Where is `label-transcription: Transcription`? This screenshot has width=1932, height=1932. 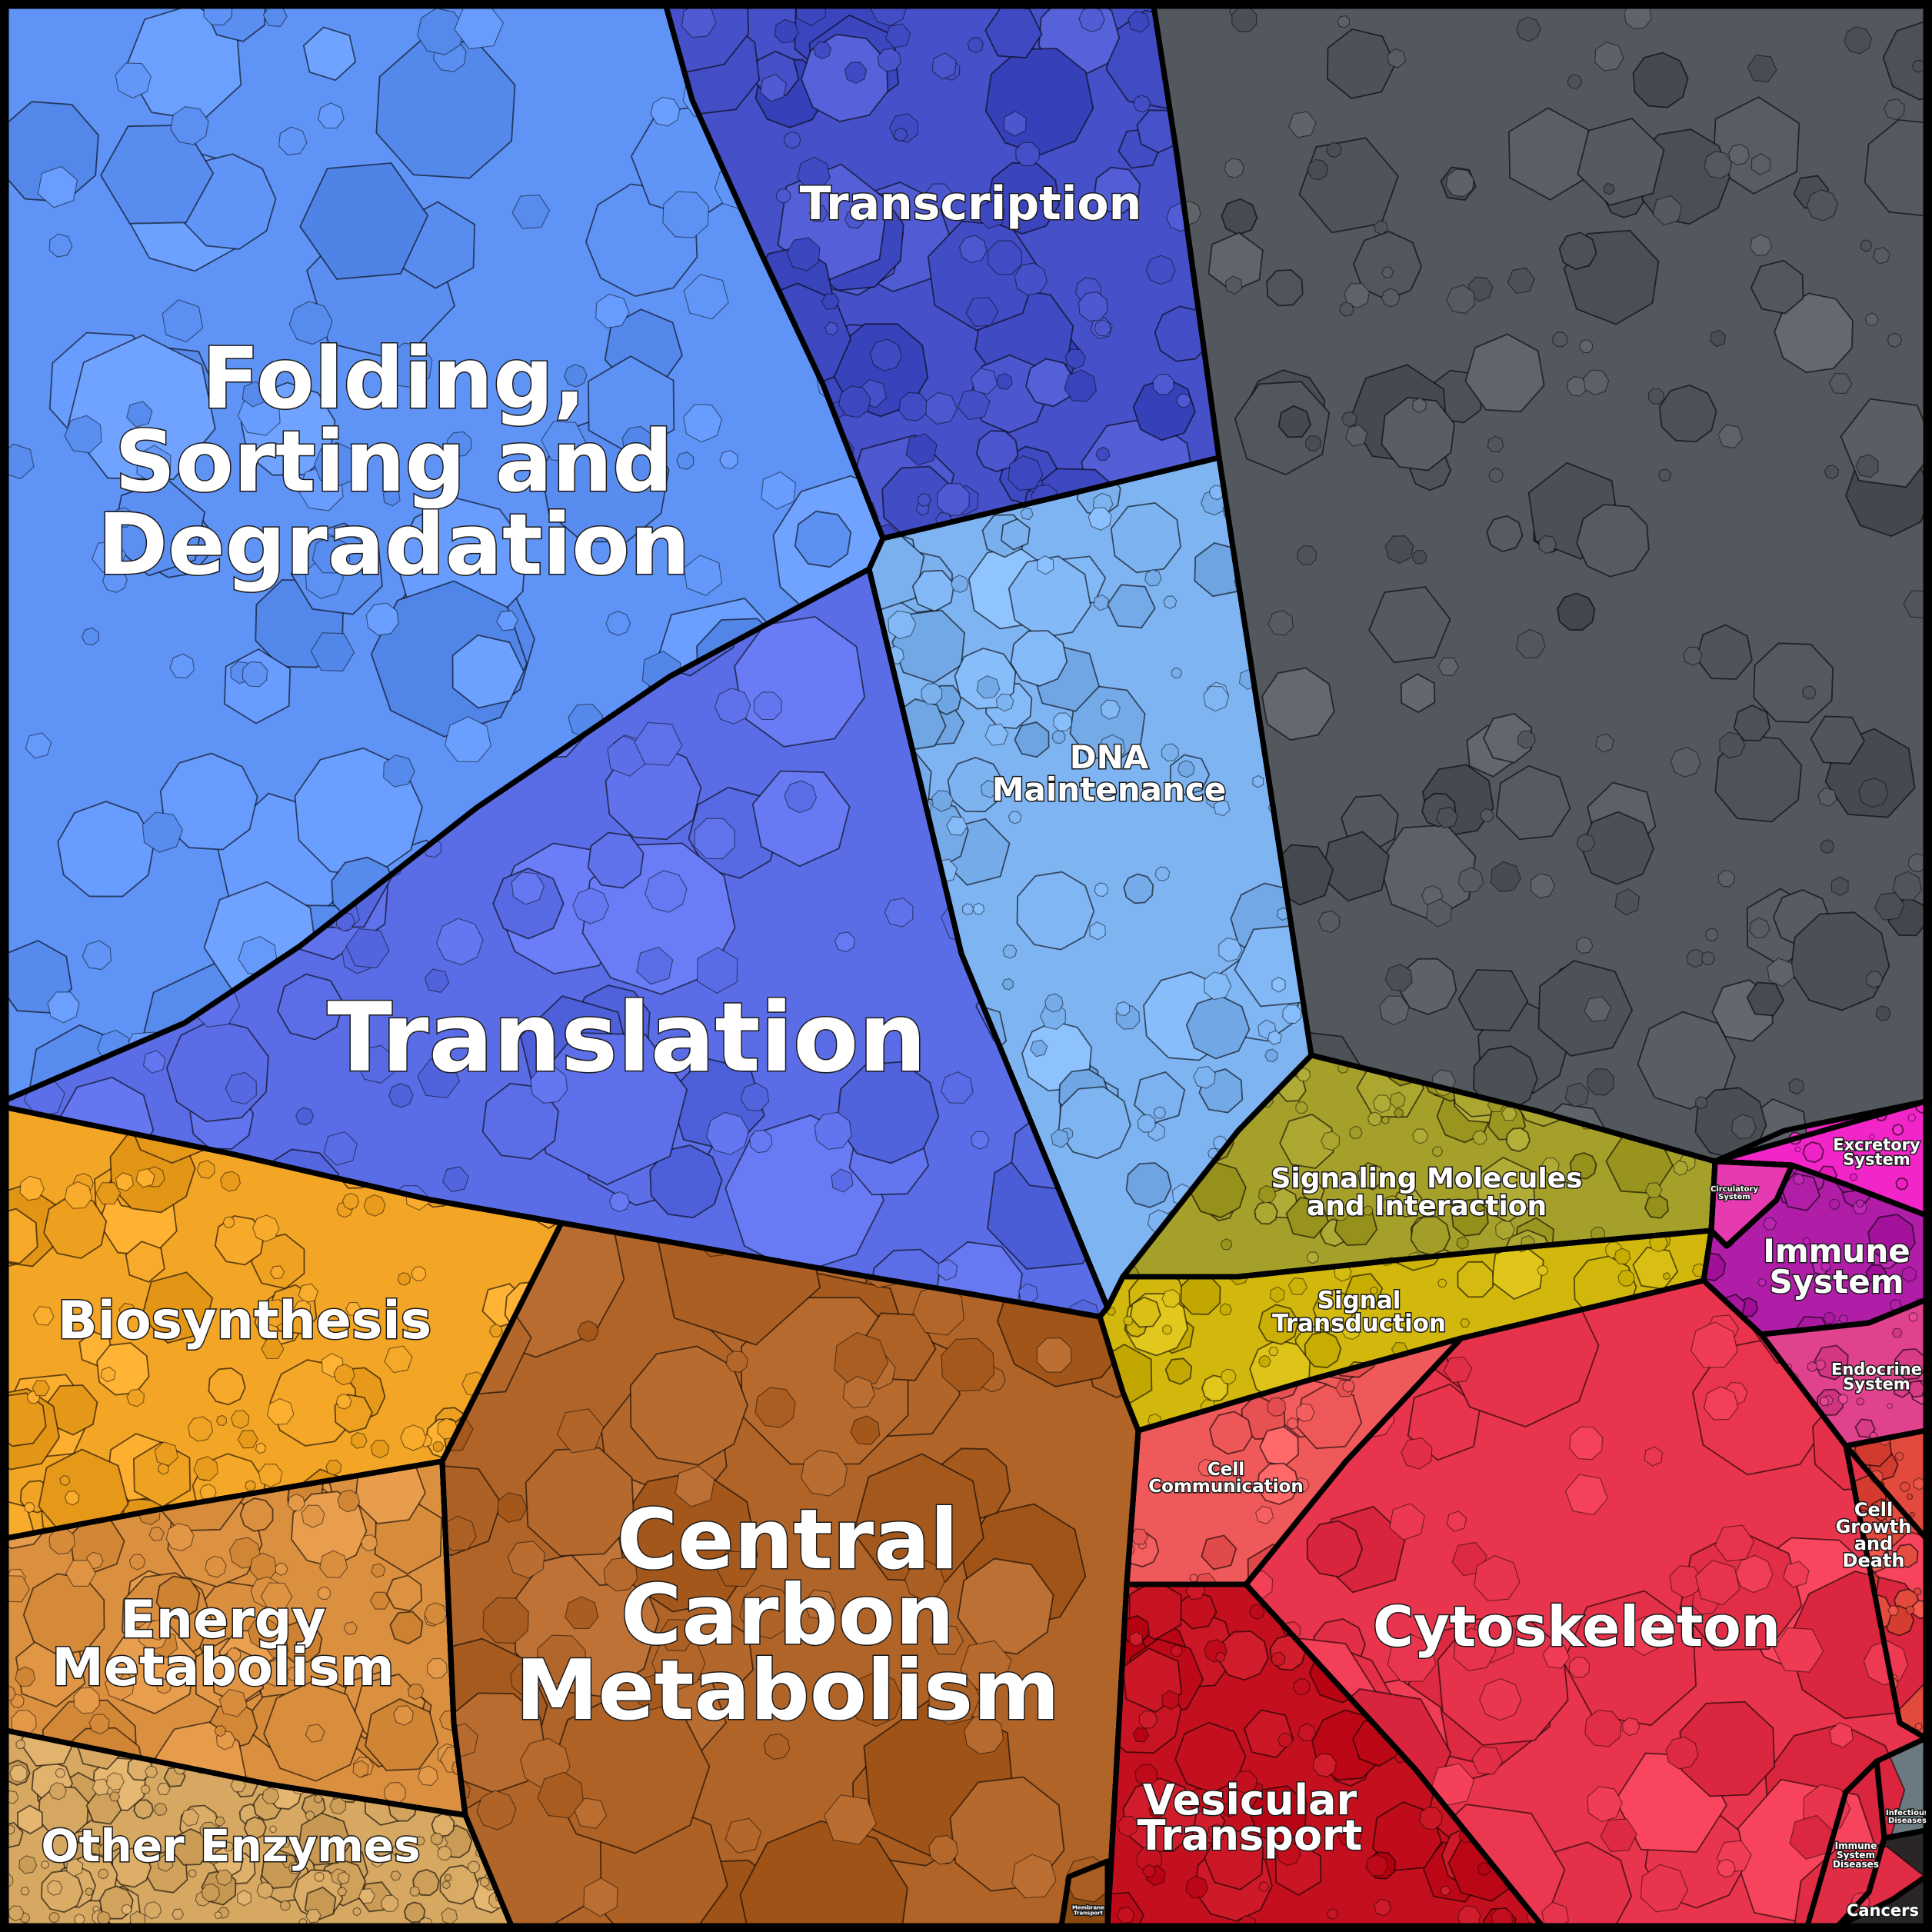
label-transcription: Transcription is located at coordinates (971, 204).